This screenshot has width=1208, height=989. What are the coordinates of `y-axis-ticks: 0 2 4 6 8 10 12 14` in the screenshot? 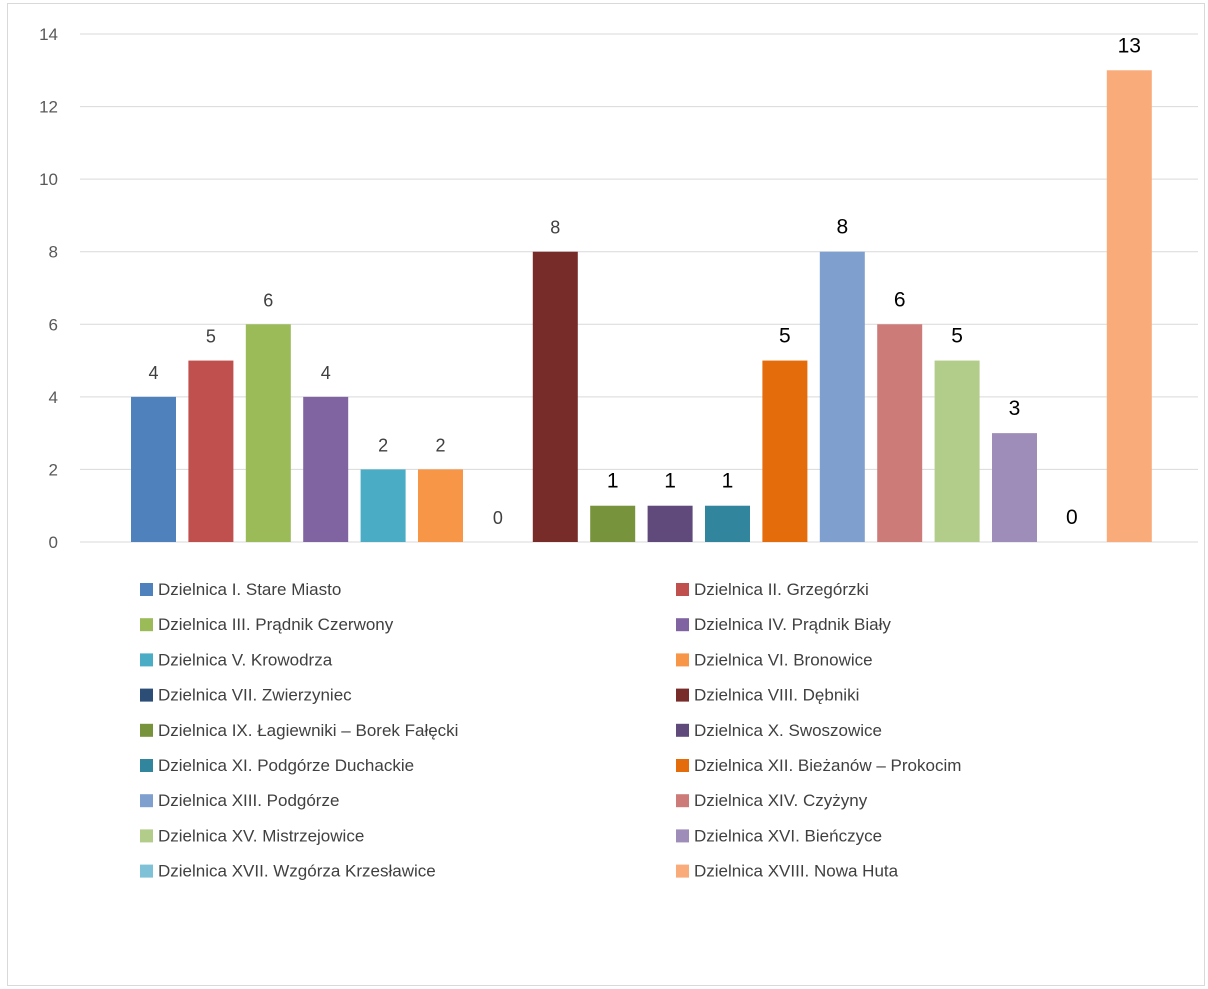 It's located at (48, 288).